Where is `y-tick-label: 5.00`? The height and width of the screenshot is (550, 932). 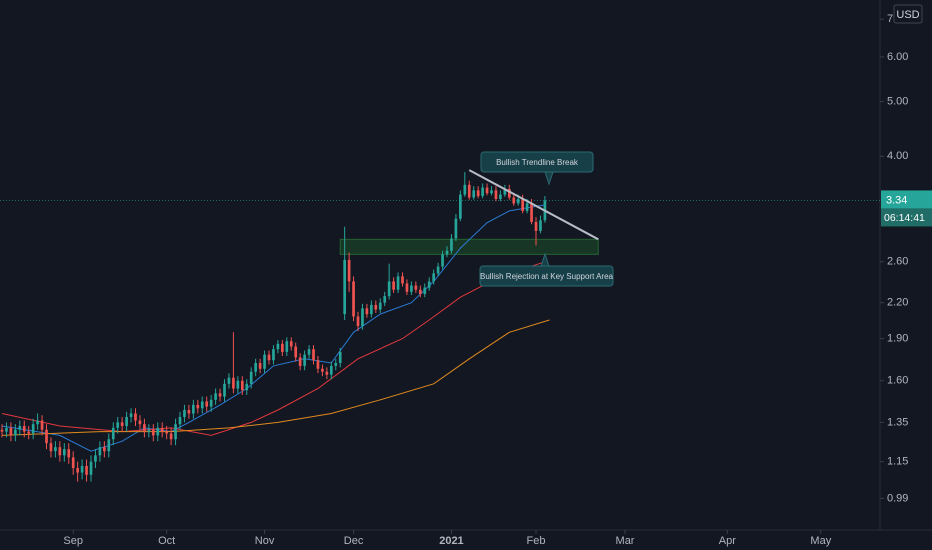 y-tick-label: 5.00 is located at coordinates (897, 102).